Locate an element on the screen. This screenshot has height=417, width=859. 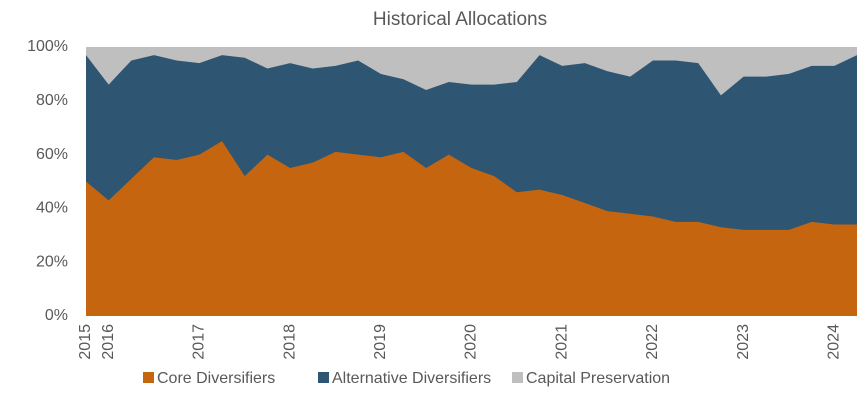
y-tick-label: 80% is located at coordinates (52, 100).